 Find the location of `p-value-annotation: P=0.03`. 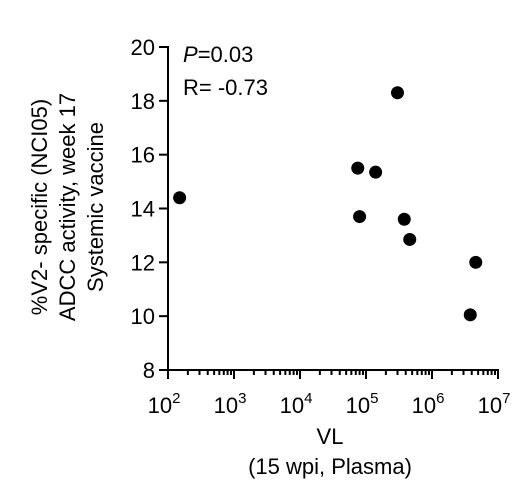

p-value-annotation: P=0.03 is located at coordinates (218, 54).